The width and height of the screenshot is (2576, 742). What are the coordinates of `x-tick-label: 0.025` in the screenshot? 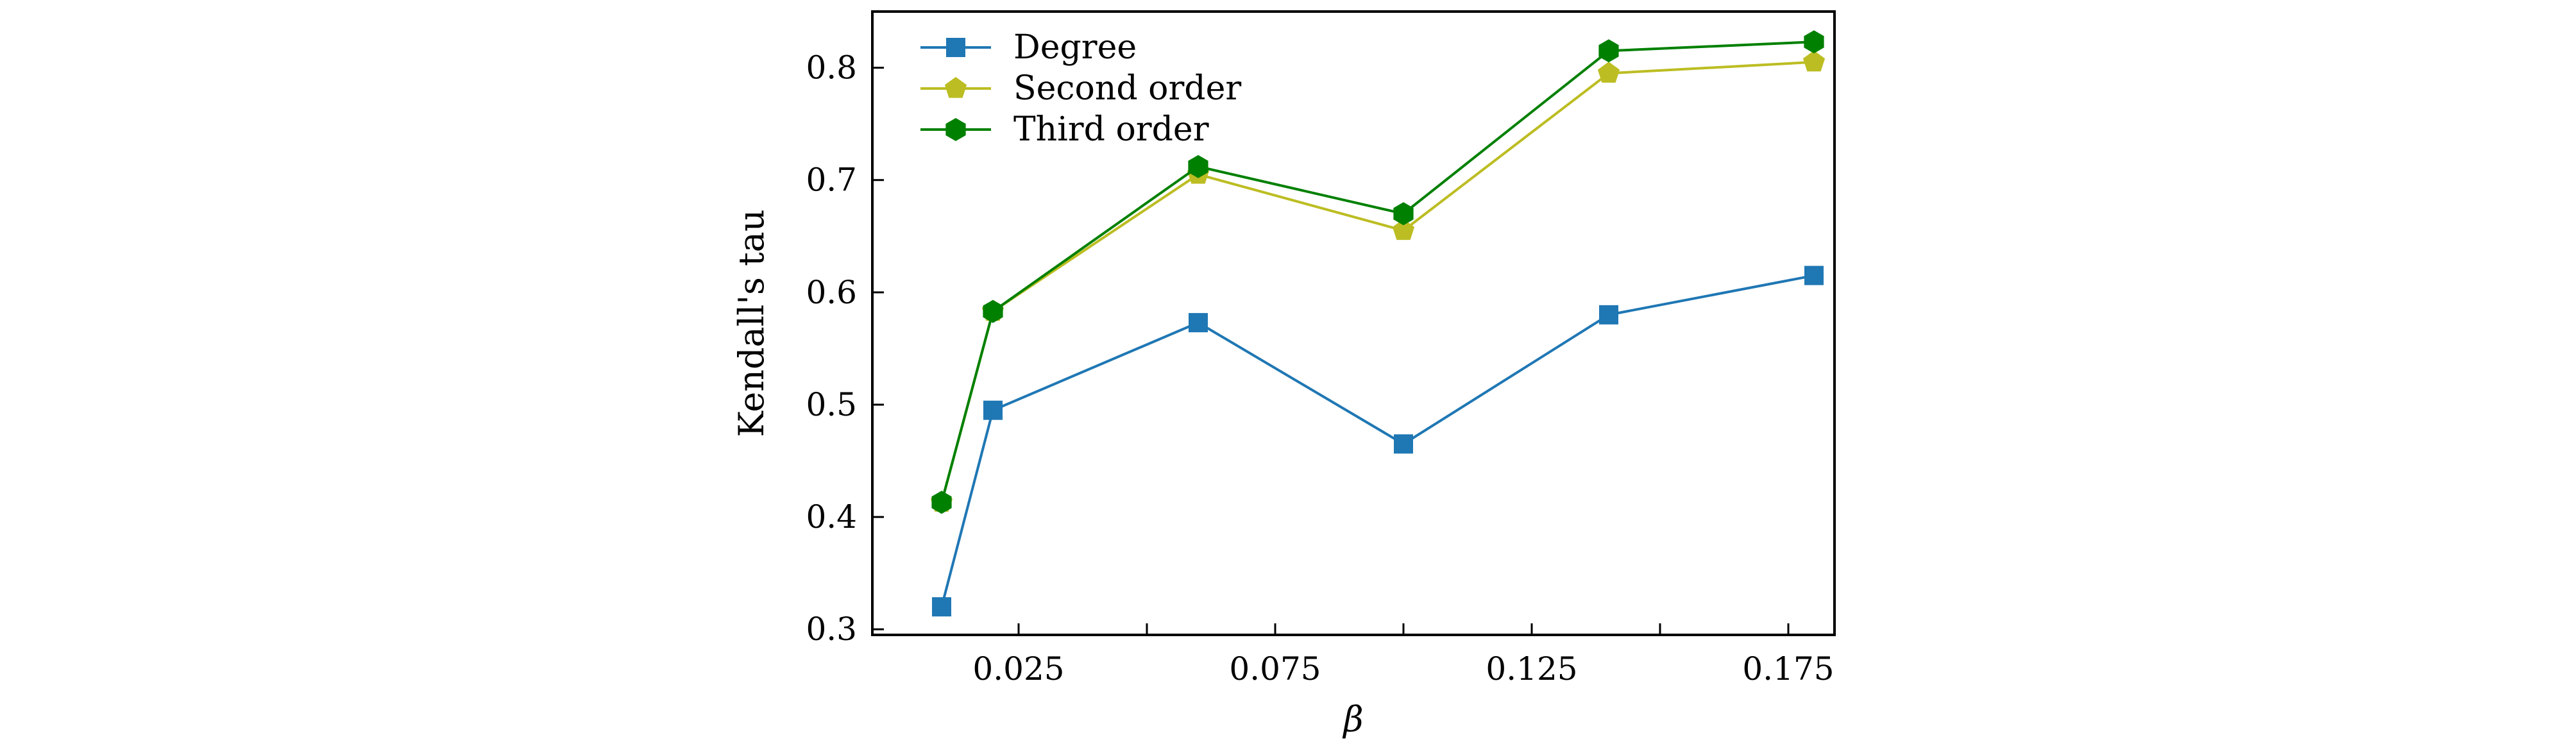 It's located at (1018, 668).